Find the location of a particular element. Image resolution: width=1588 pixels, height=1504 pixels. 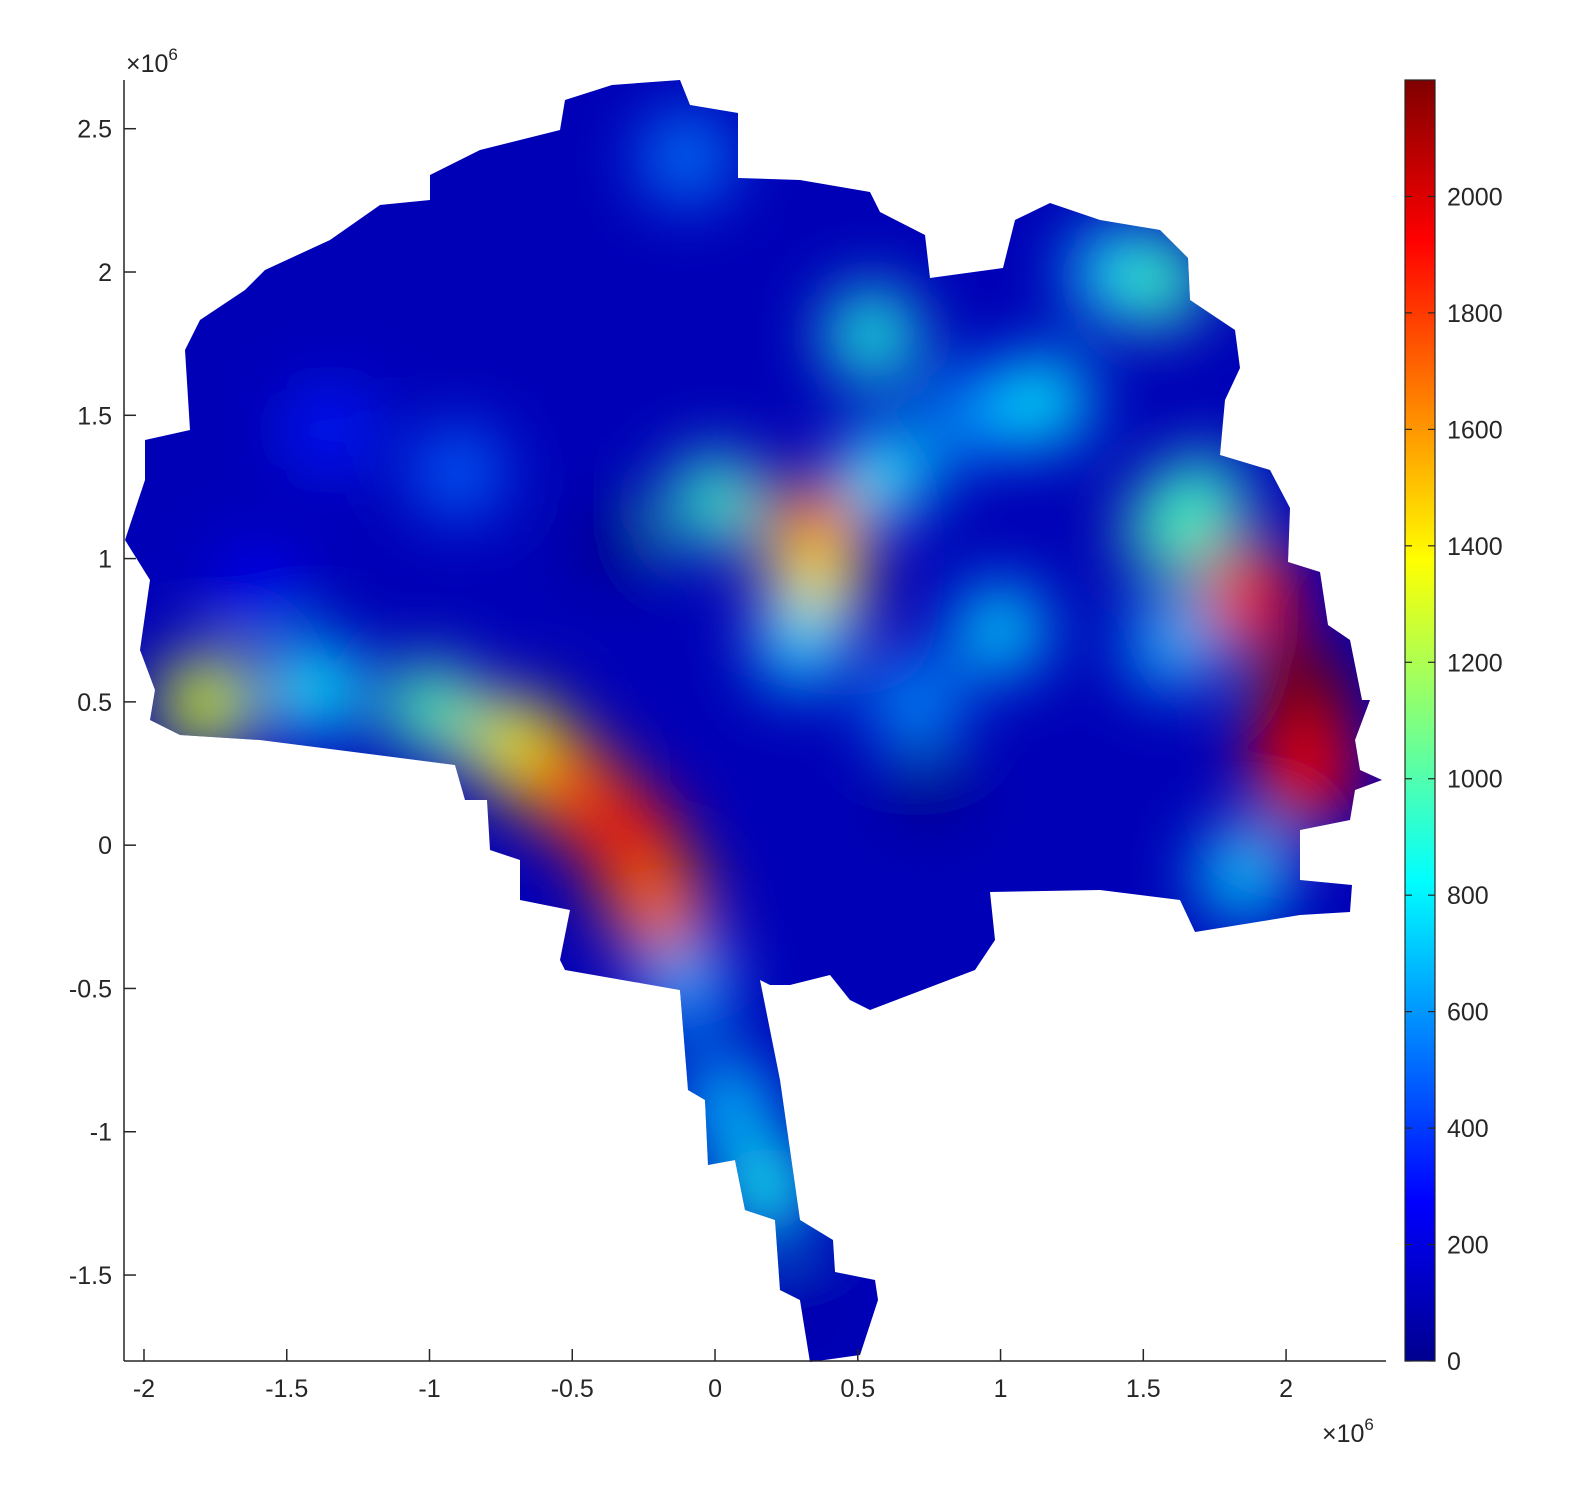

x-tick-label: 1 is located at coordinates (1001, 1389).